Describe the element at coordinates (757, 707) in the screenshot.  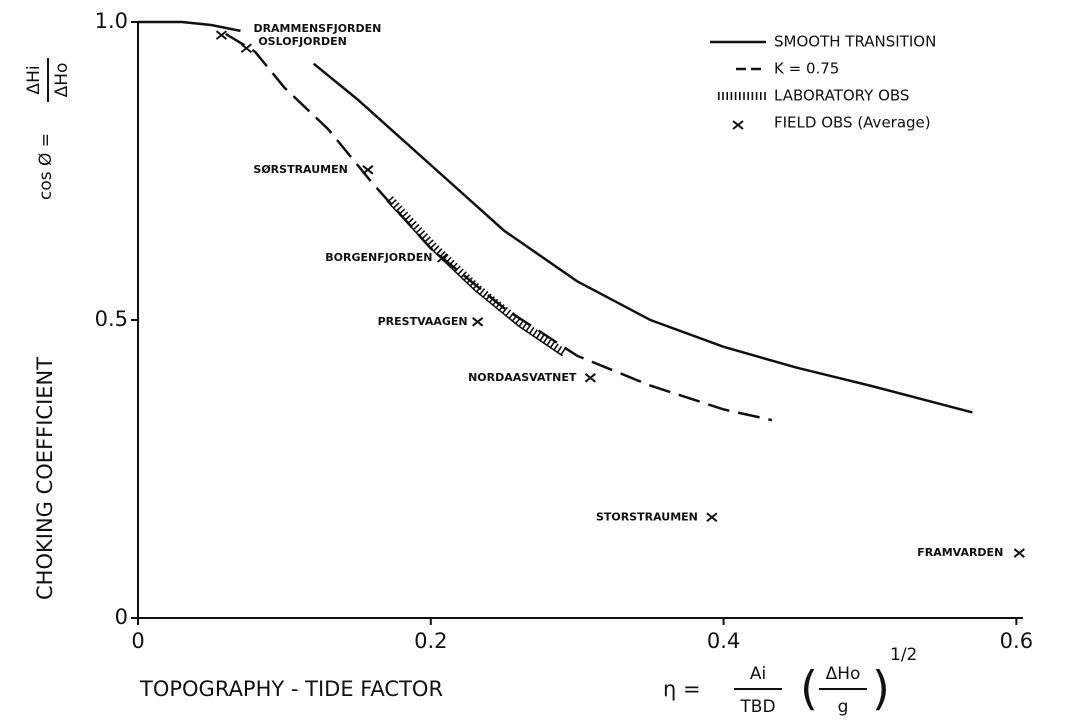
I see `x-formula-den: TBD` at that location.